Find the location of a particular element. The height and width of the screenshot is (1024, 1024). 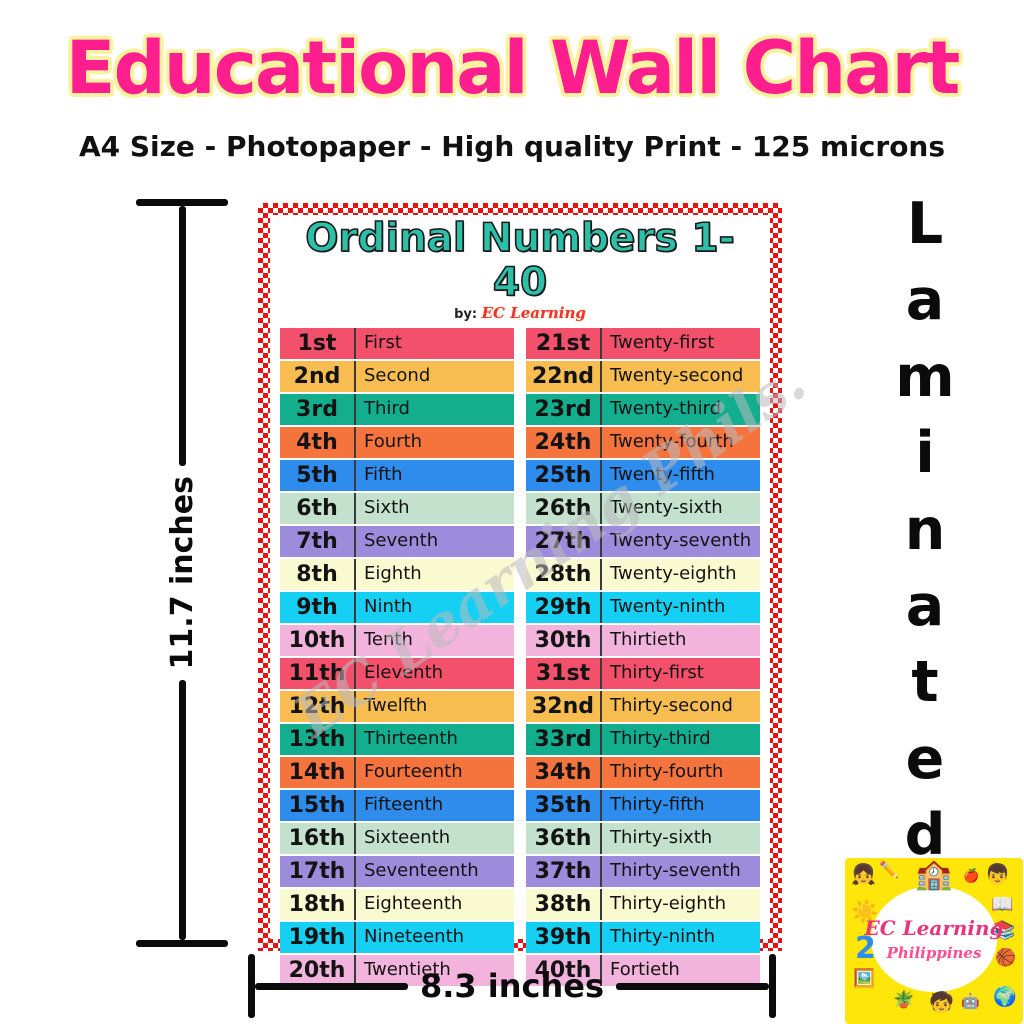

table-row: 37th Thirty-seventh is located at coordinates (643, 871).